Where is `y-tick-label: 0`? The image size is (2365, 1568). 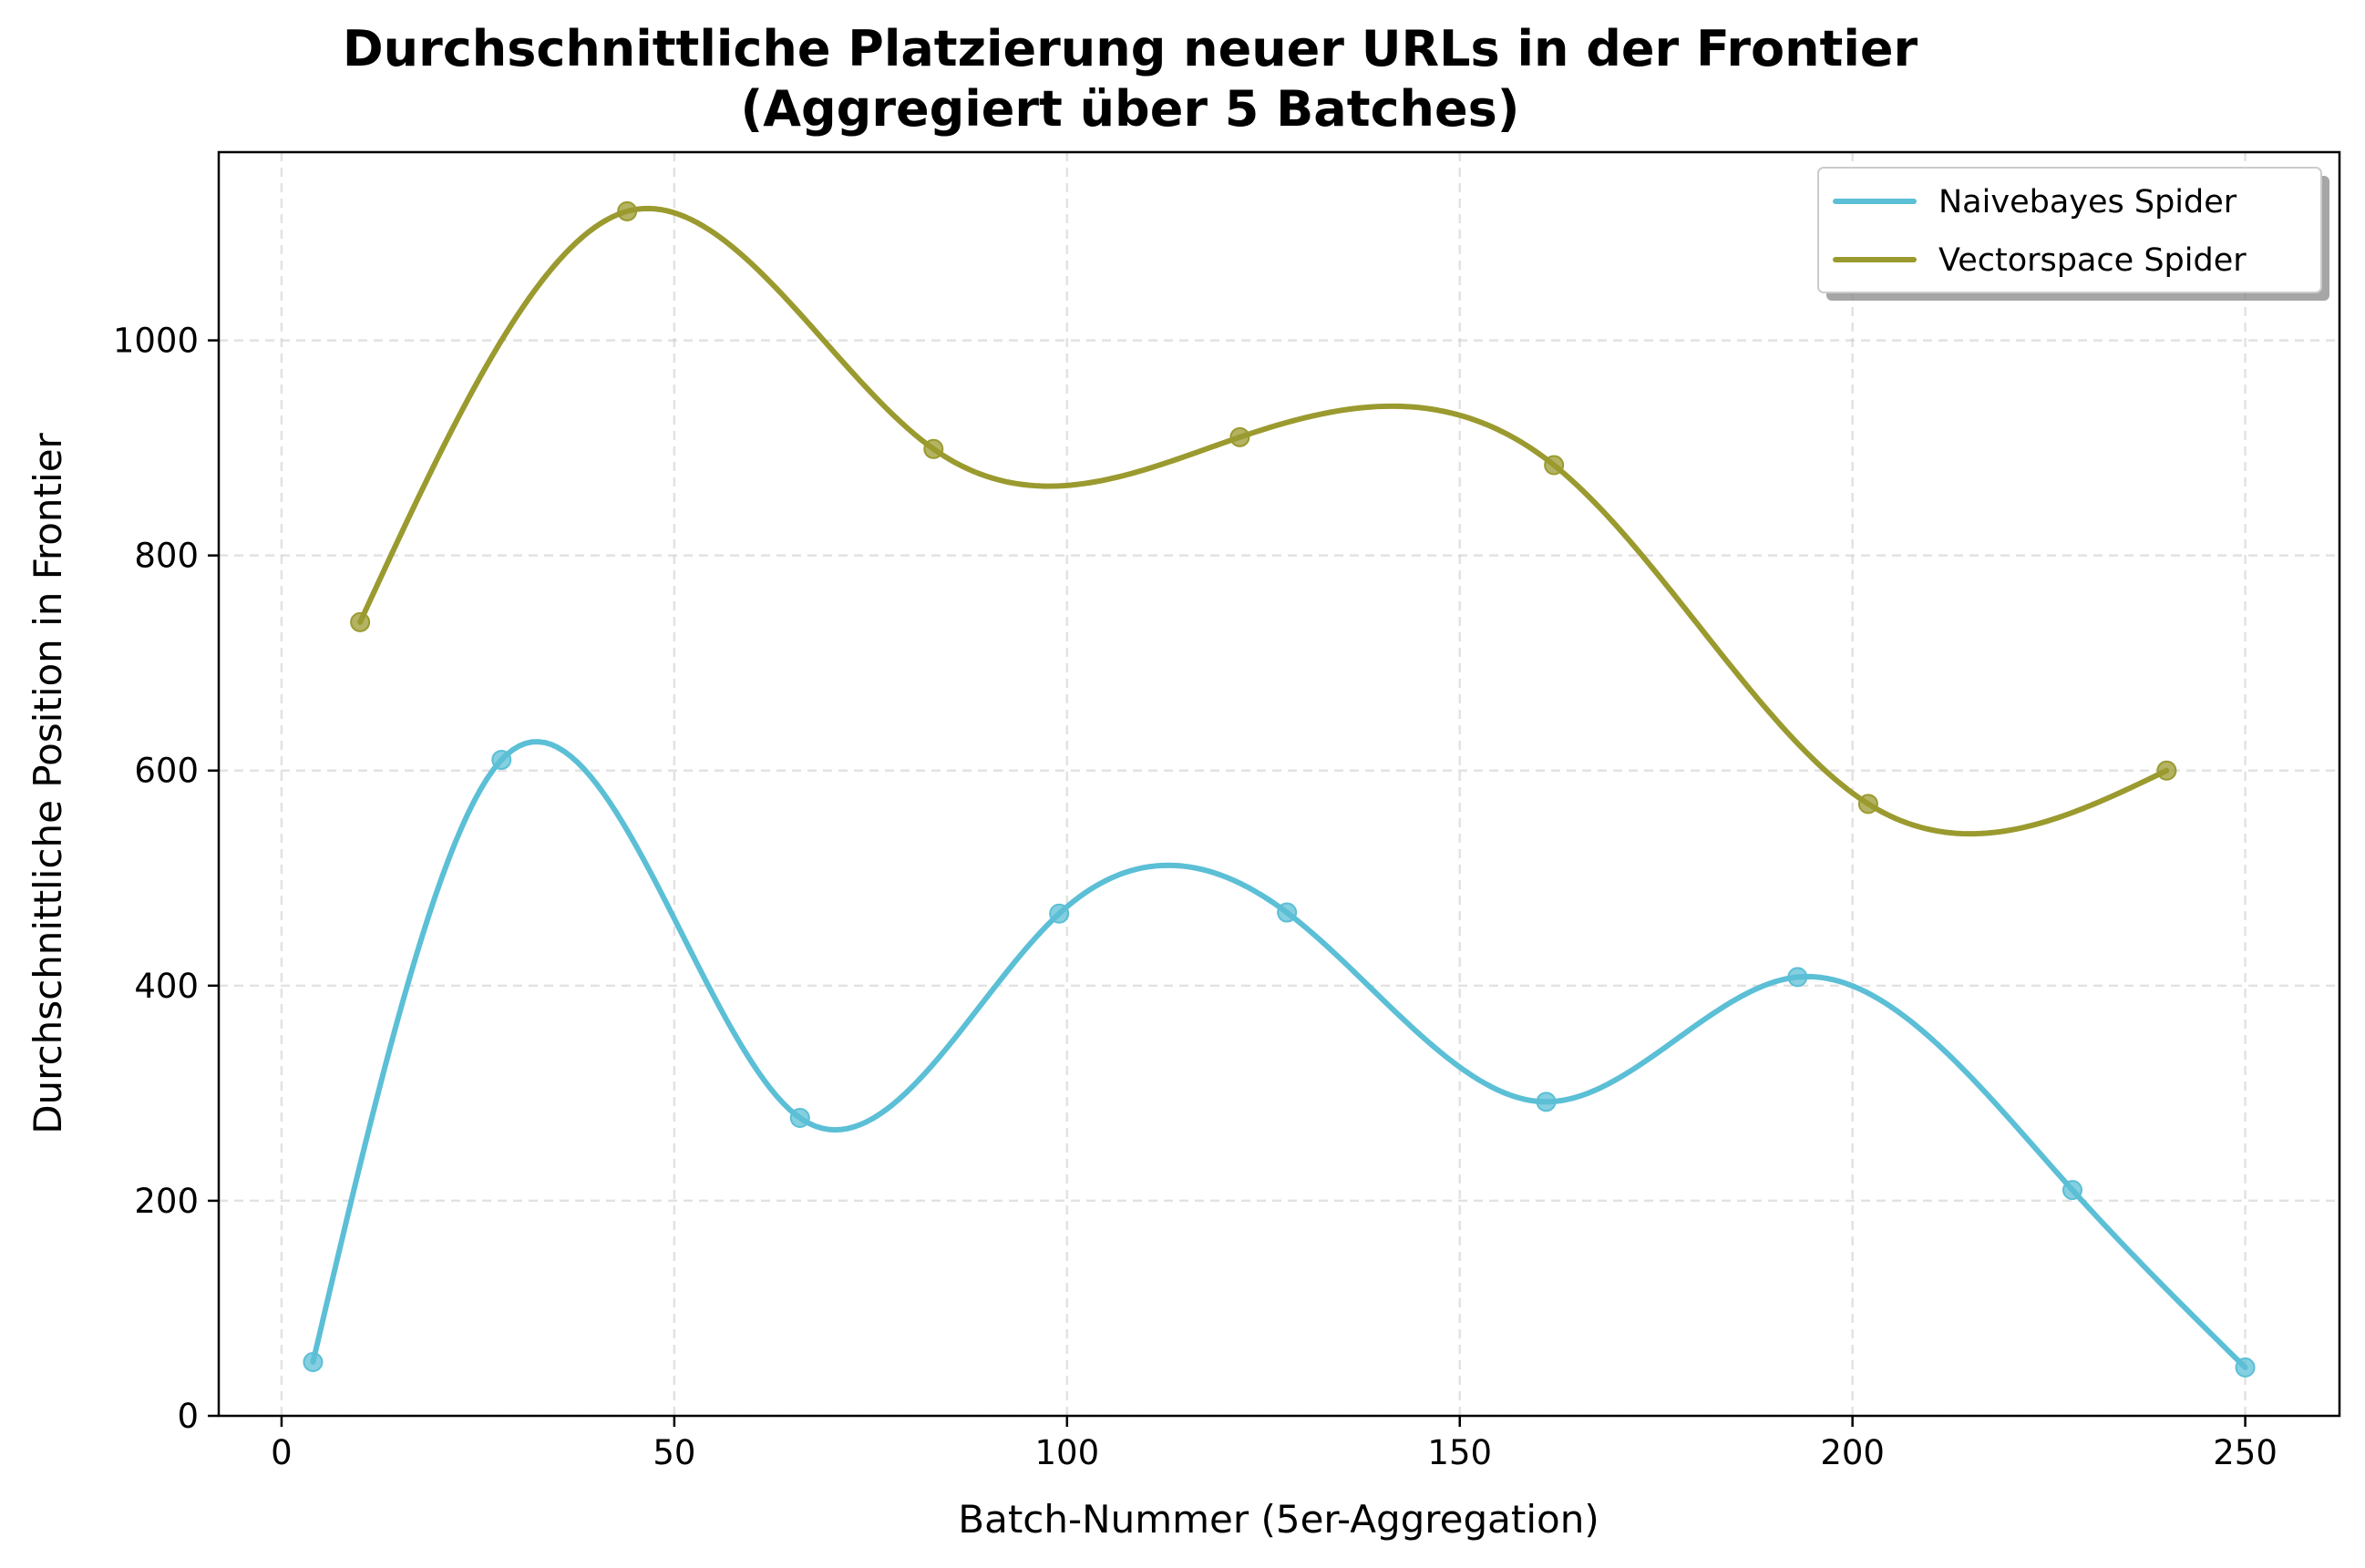 y-tick-label: 0 is located at coordinates (188, 1416).